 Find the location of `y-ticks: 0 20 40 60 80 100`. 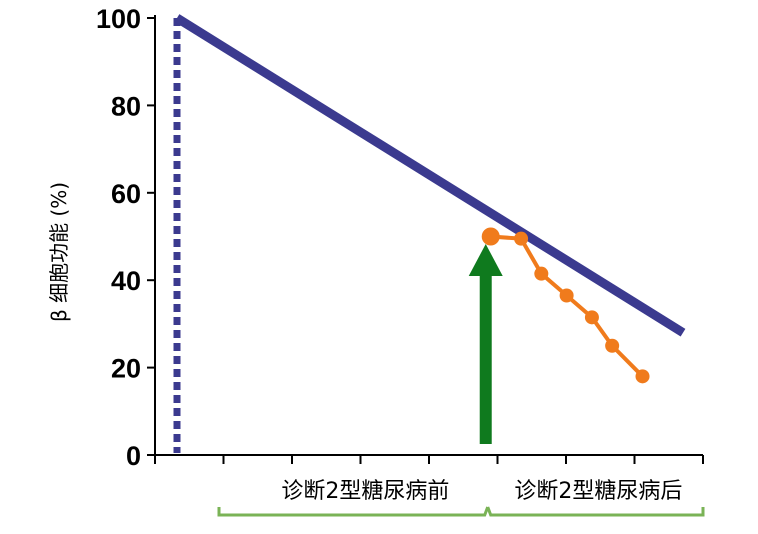

y-ticks: 0 20 40 60 80 100 is located at coordinates (125, 237).